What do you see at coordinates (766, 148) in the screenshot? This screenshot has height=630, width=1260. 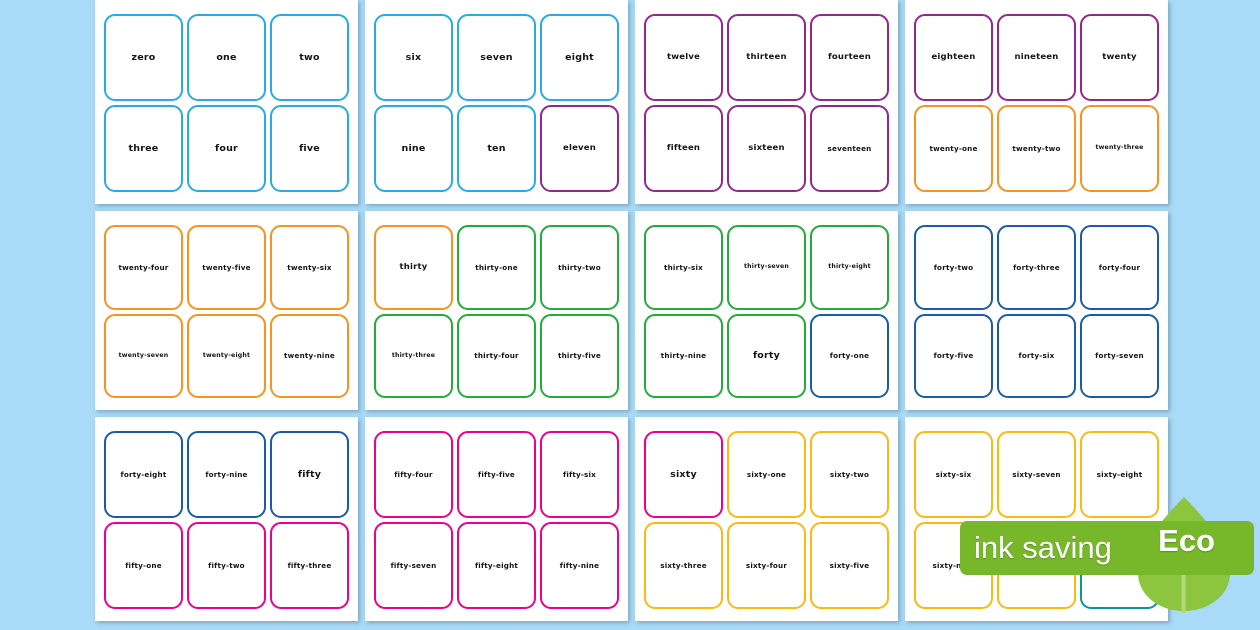 I see `number-word-card: sixteen` at bounding box center [766, 148].